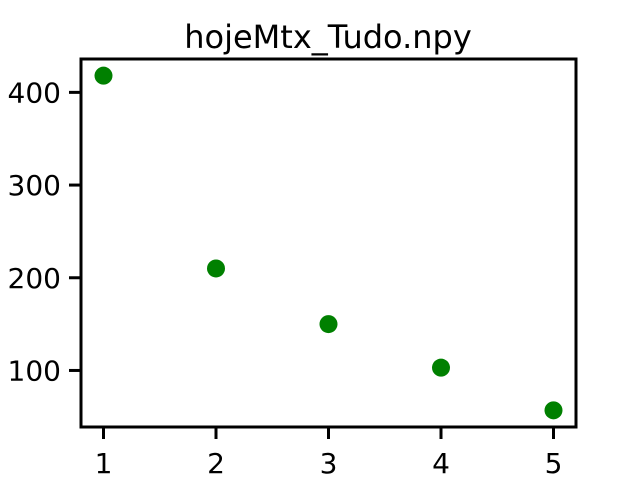  I want to click on y-tick-label: 400, so click(34, 92).